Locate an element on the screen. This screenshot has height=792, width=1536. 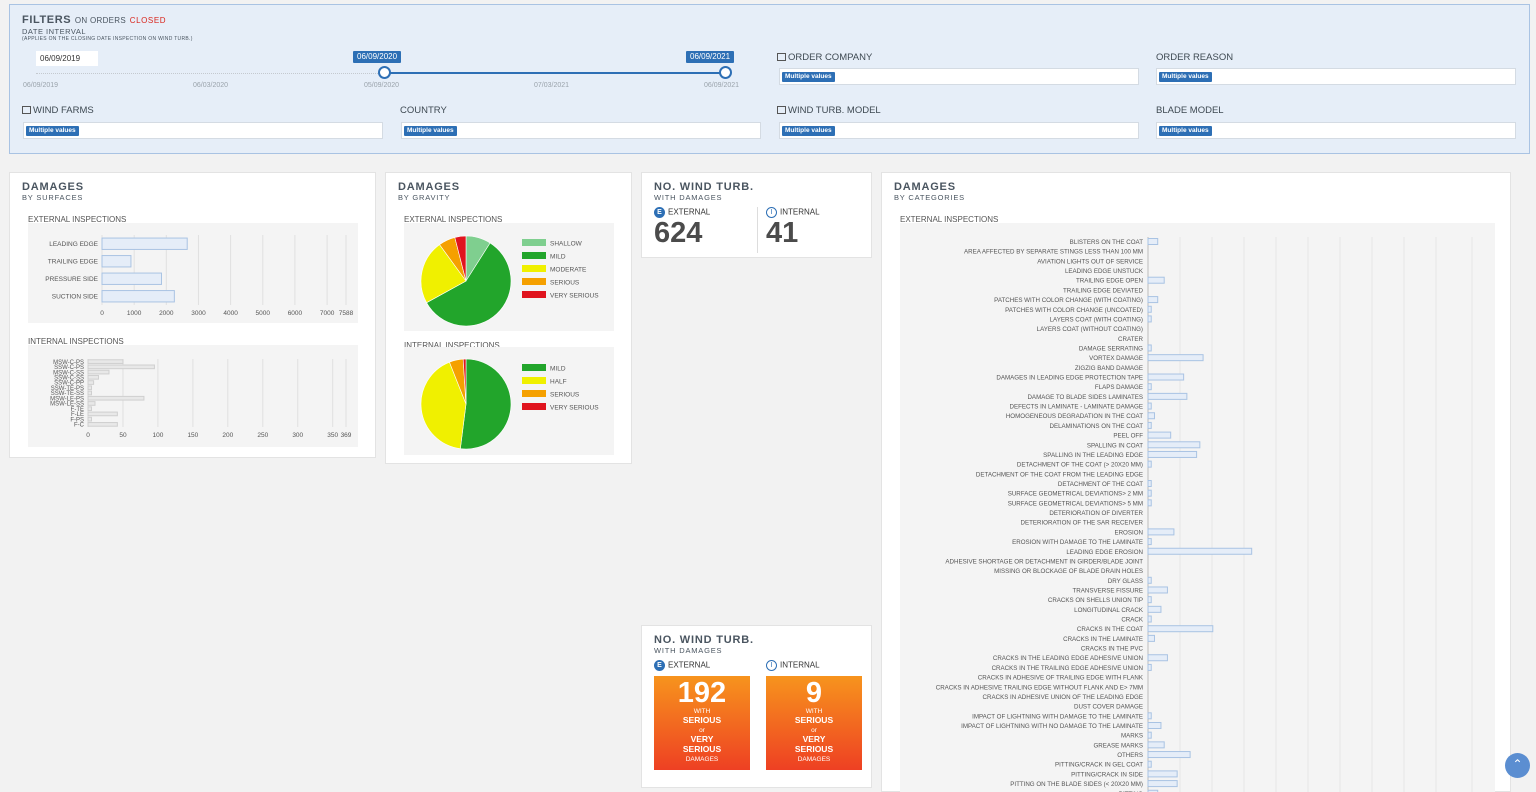
info-icon: I is located at coordinates (771, 665).